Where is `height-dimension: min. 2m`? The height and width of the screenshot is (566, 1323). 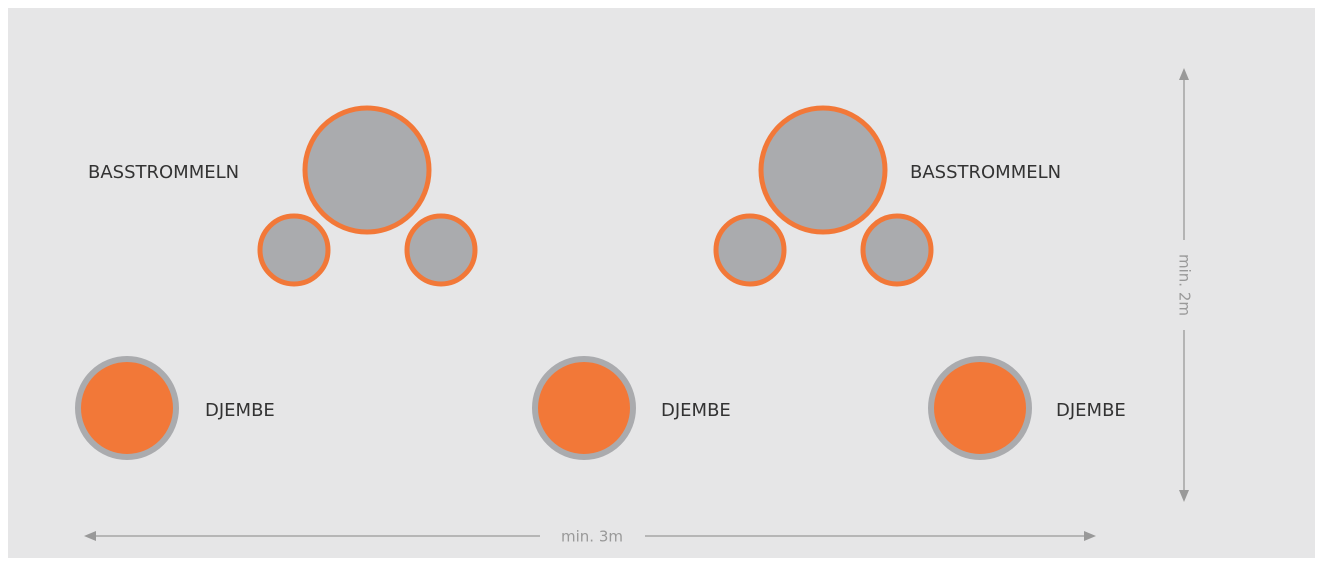
height-dimension: min. 2m is located at coordinates (1185, 285).